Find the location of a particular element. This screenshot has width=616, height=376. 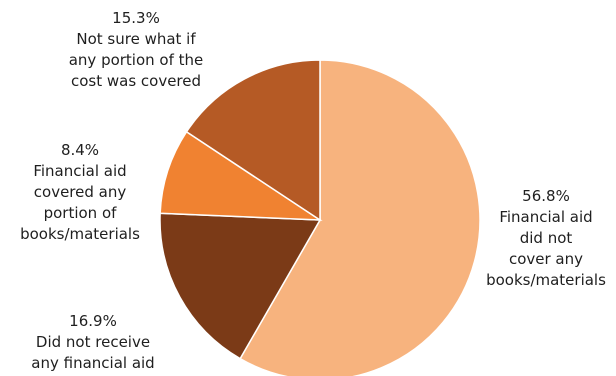

slice-label-line: cover any is located at coordinates (546, 259).